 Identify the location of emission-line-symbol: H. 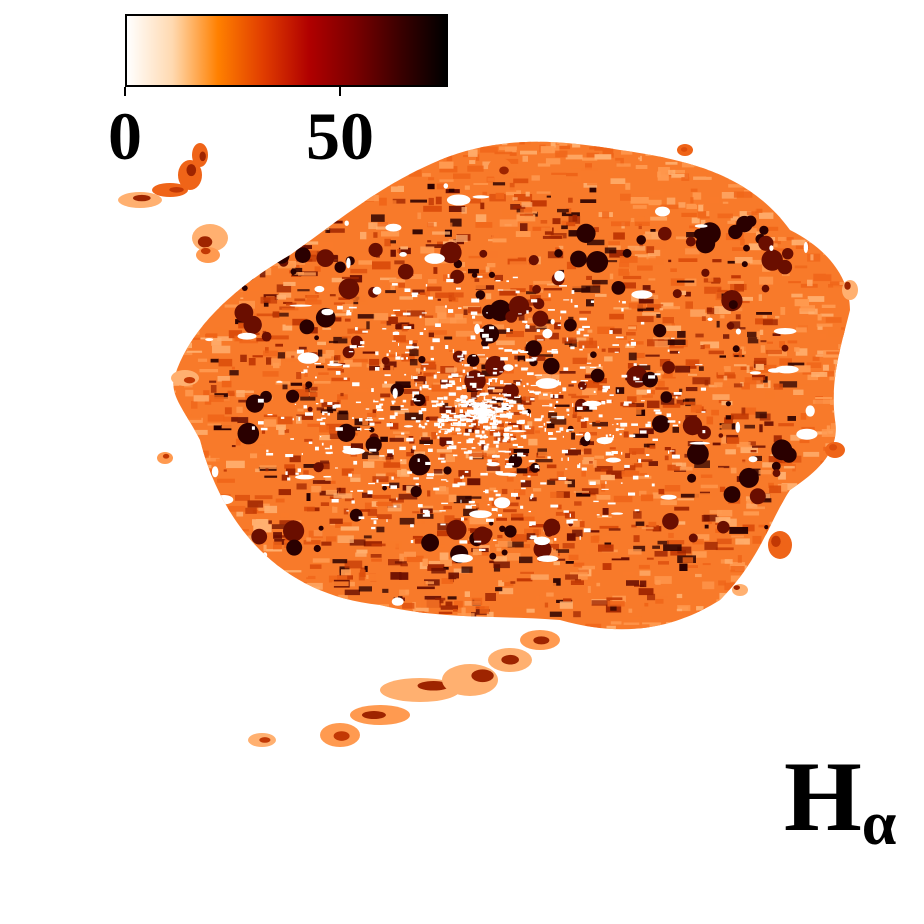
(823, 796).